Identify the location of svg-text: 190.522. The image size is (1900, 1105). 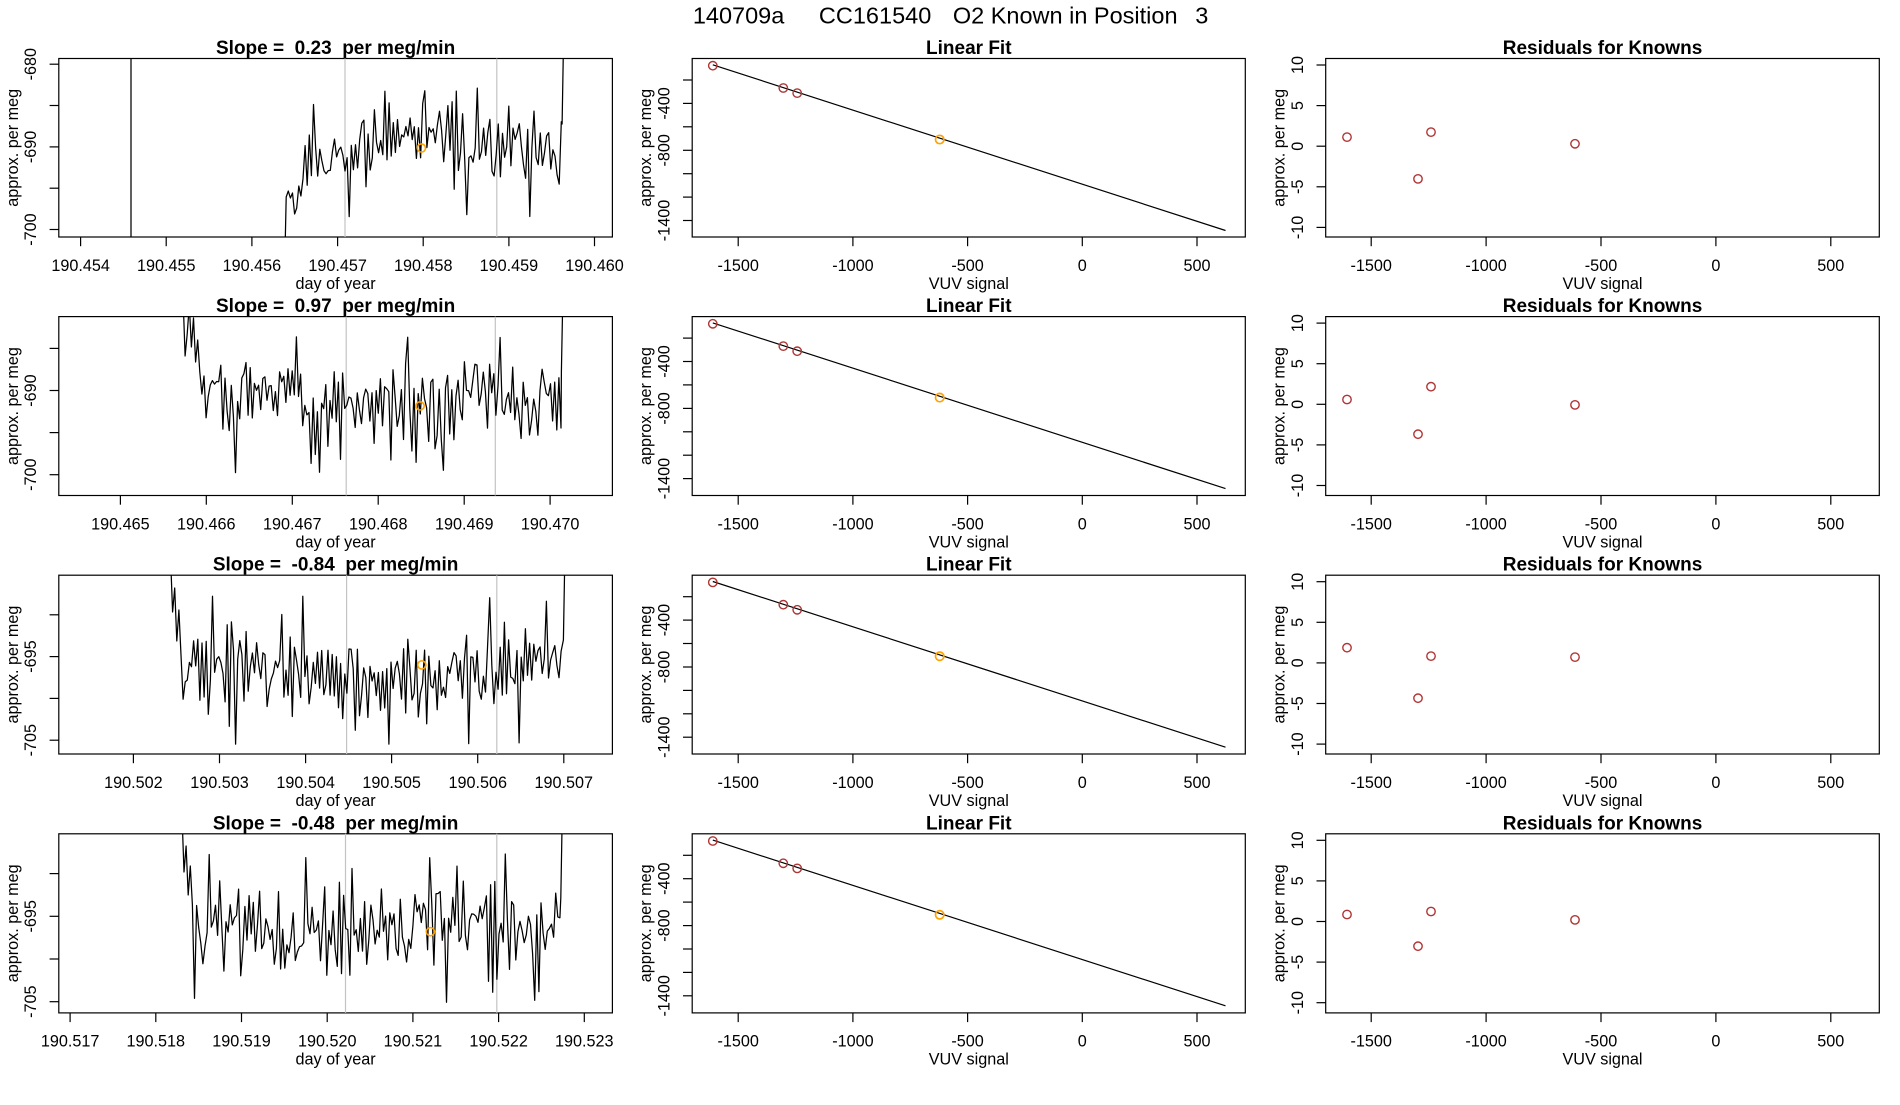
(498, 1042).